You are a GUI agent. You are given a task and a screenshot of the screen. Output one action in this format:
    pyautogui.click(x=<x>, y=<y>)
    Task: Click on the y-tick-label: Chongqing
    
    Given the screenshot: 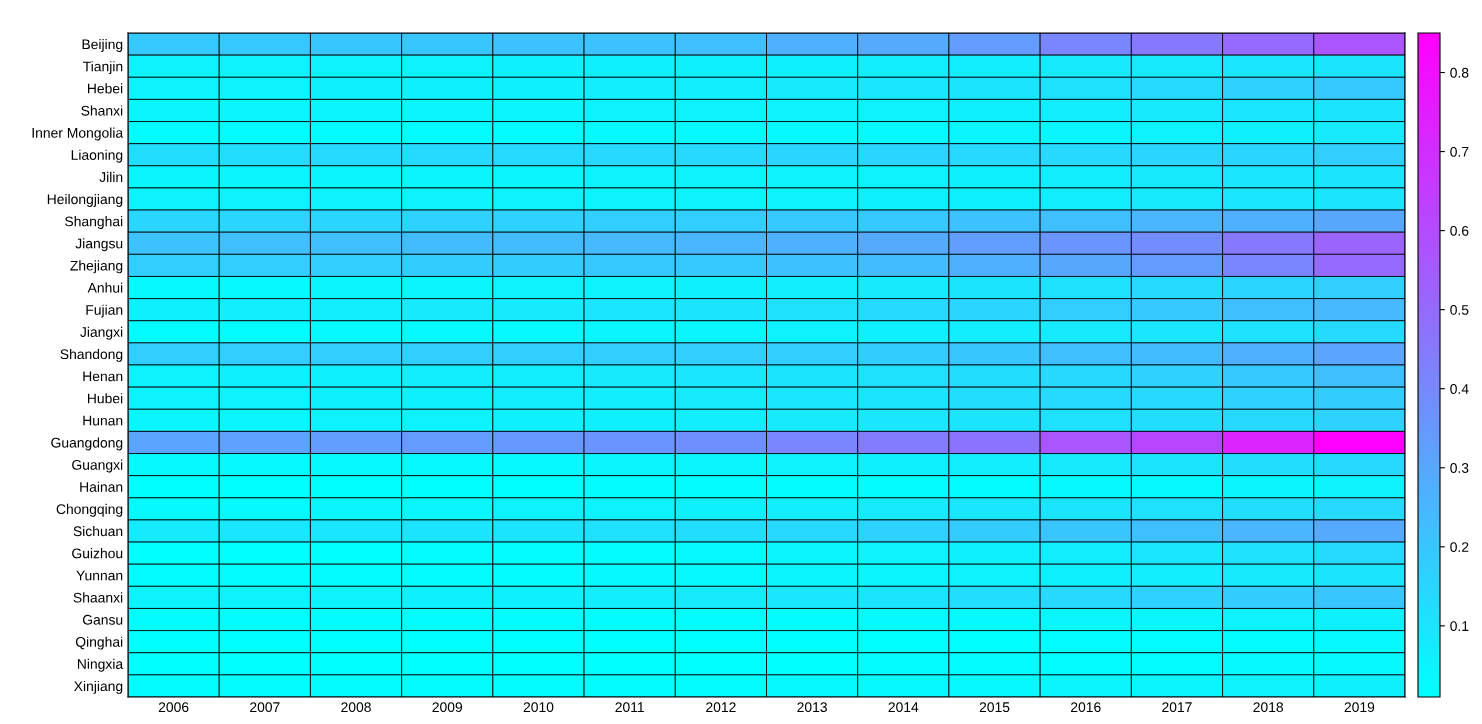 What is the action you would take?
    pyautogui.click(x=89, y=510)
    